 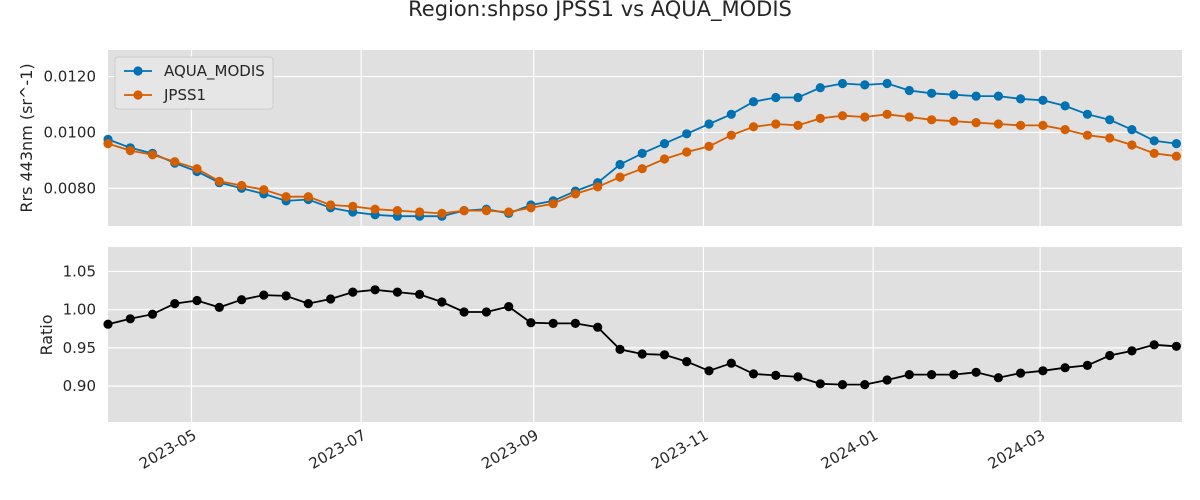 I want to click on legend: AQUA_MODIS JPSS1, so click(x=194, y=83).